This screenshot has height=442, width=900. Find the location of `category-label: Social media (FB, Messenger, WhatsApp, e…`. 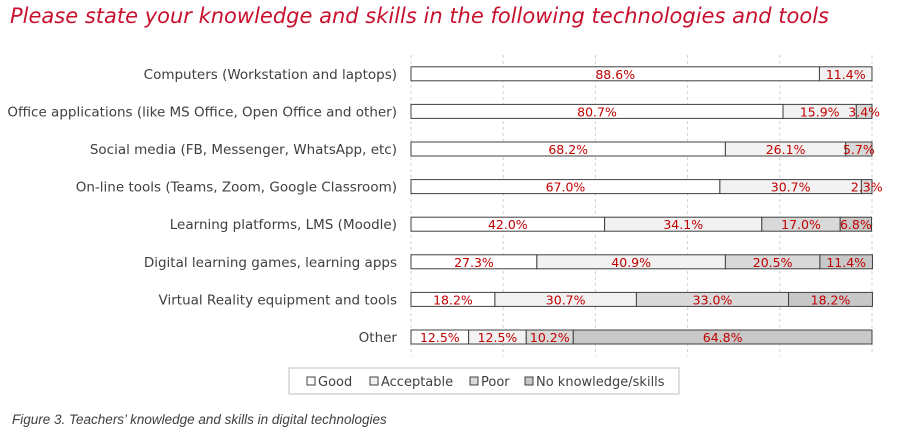

category-label: Social media (FB, Messenger, WhatsApp, e… is located at coordinates (243, 150).